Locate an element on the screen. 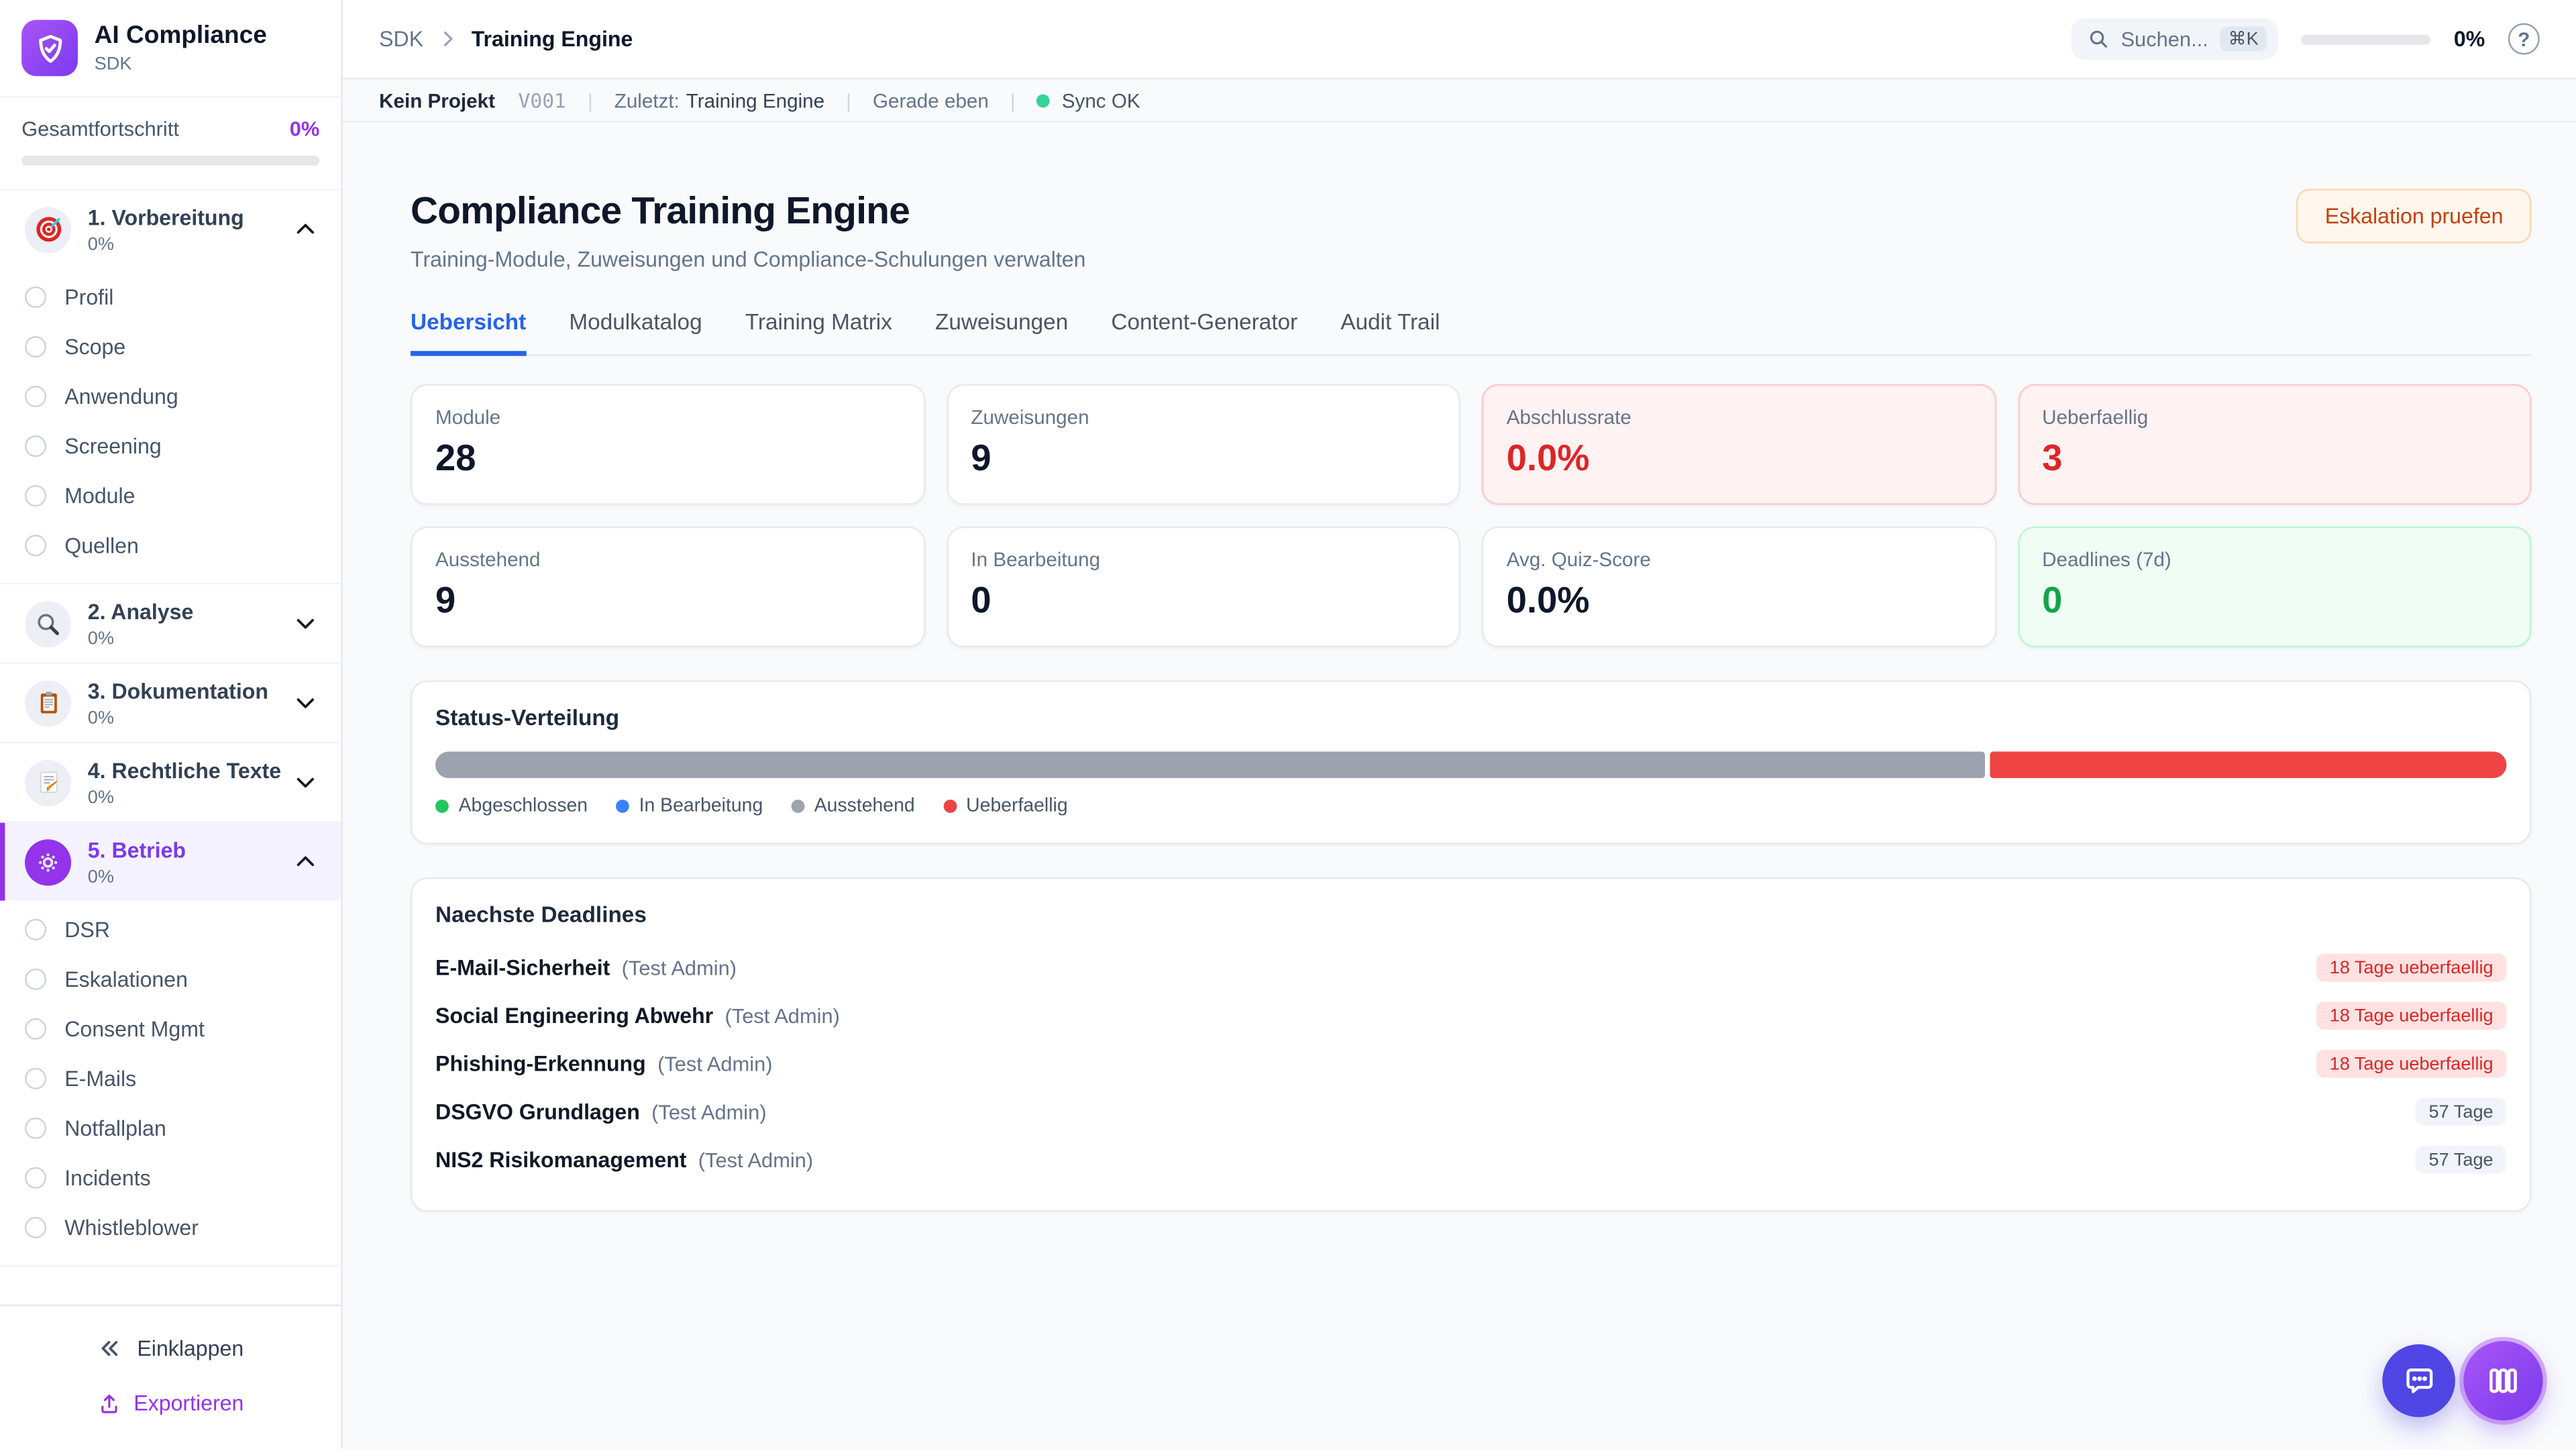 The image size is (2576, 1449). sync-status: Sync OK is located at coordinates (1088, 100).